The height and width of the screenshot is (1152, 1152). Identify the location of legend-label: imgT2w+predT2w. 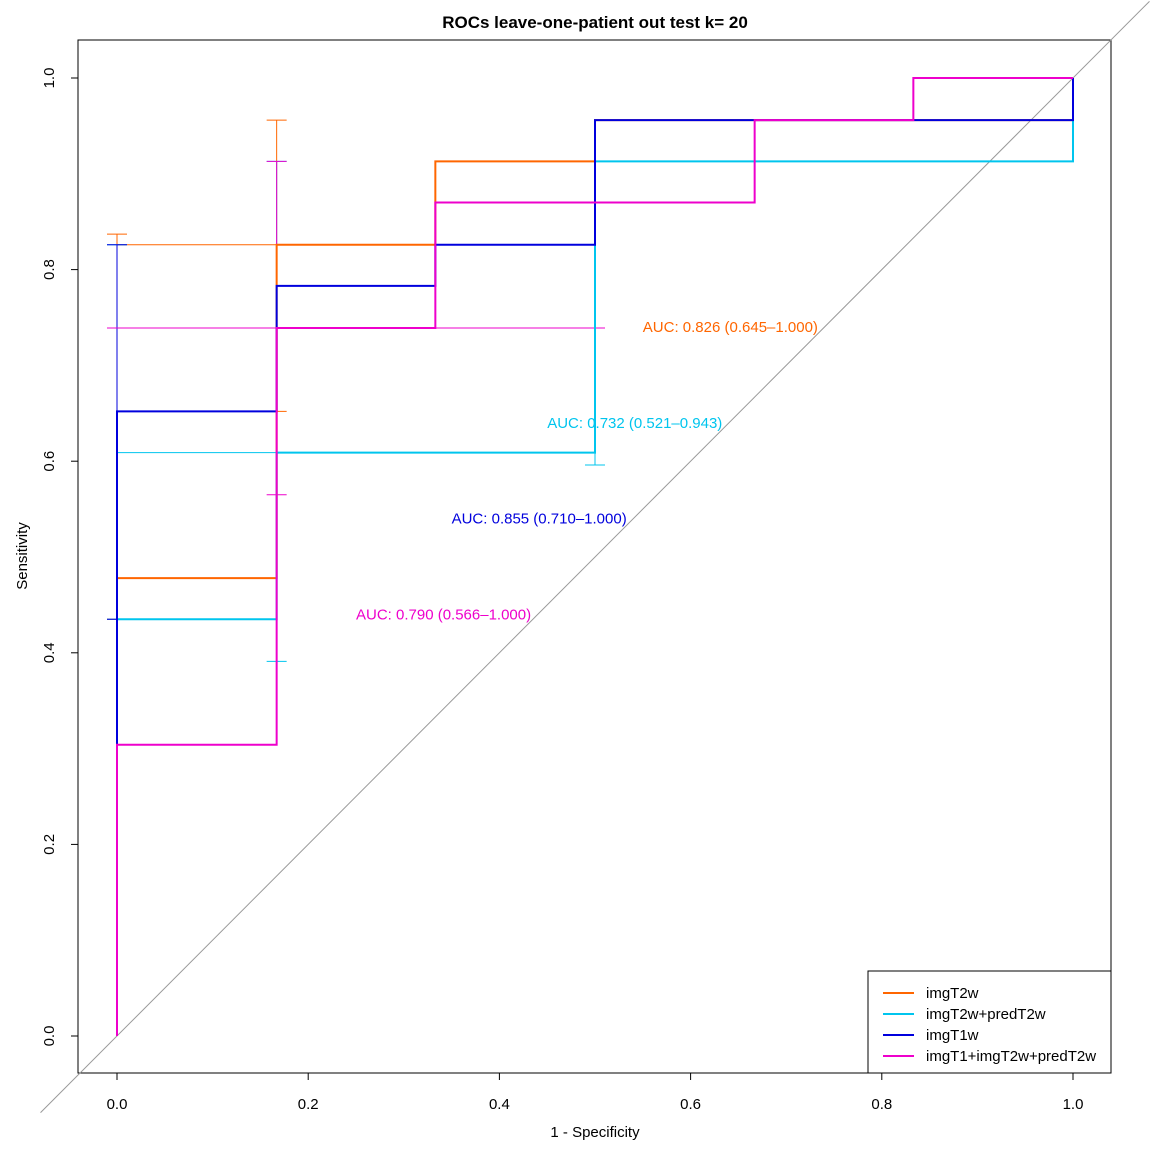
(986, 1014).